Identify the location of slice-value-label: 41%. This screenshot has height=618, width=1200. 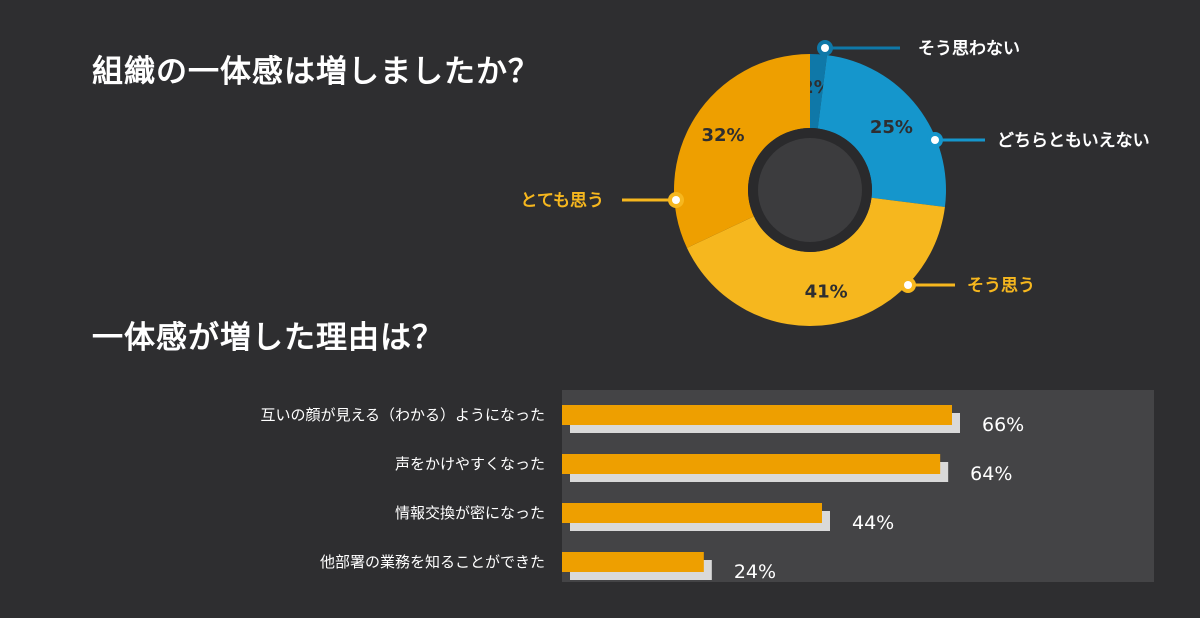
(826, 292).